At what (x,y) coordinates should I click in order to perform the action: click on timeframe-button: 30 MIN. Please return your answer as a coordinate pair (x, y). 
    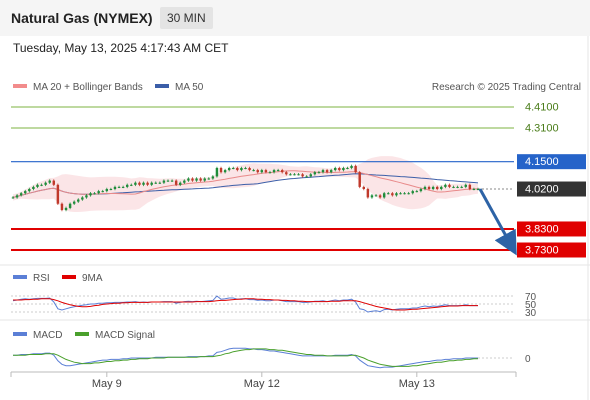
    Looking at the image, I should click on (186, 18).